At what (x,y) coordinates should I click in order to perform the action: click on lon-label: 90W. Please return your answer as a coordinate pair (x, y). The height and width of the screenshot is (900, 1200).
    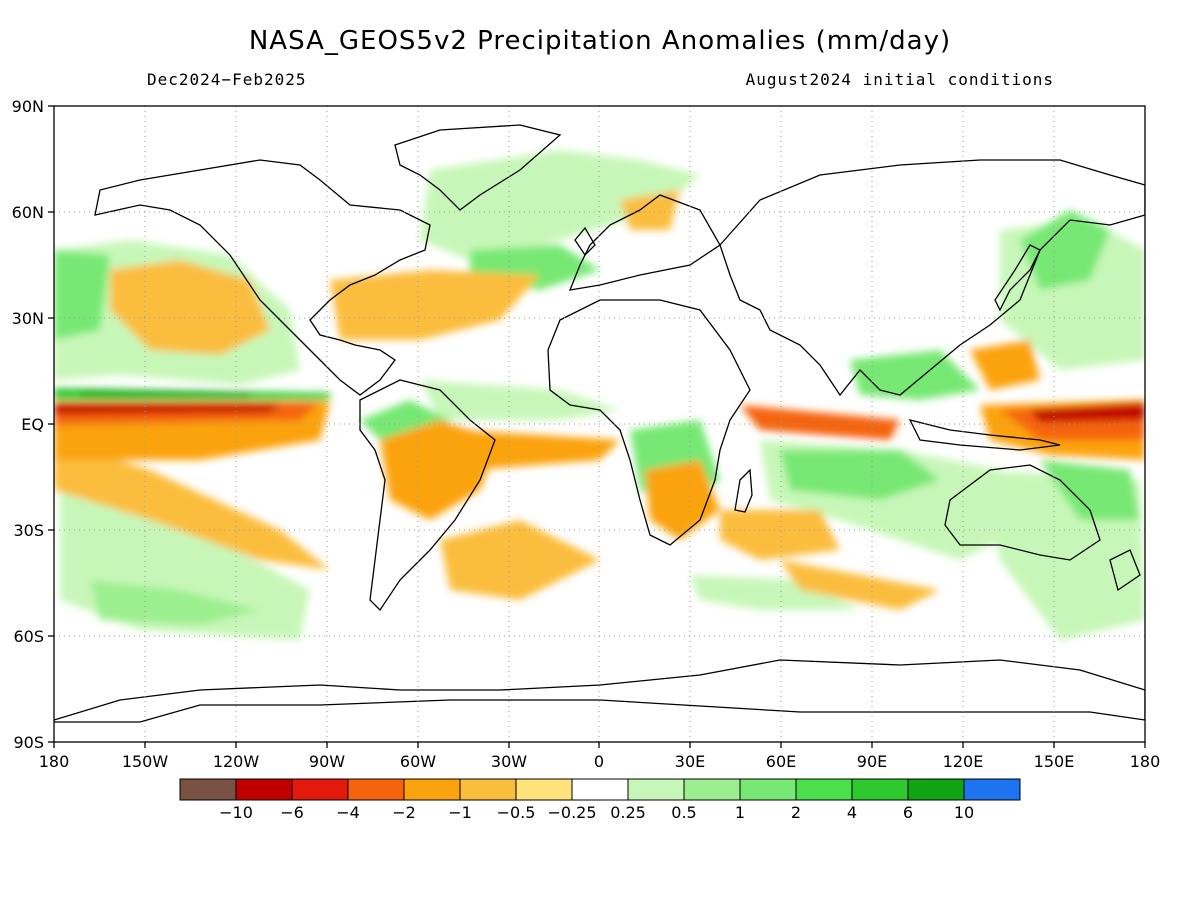
    Looking at the image, I should click on (327, 761).